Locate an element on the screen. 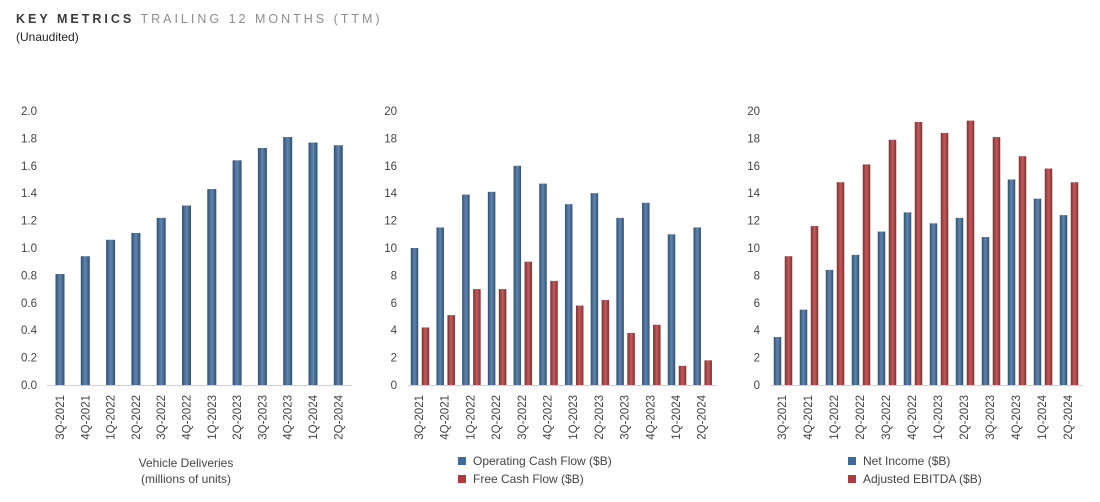  x-tick-label: 1Q-2023 is located at coordinates (213, 417).